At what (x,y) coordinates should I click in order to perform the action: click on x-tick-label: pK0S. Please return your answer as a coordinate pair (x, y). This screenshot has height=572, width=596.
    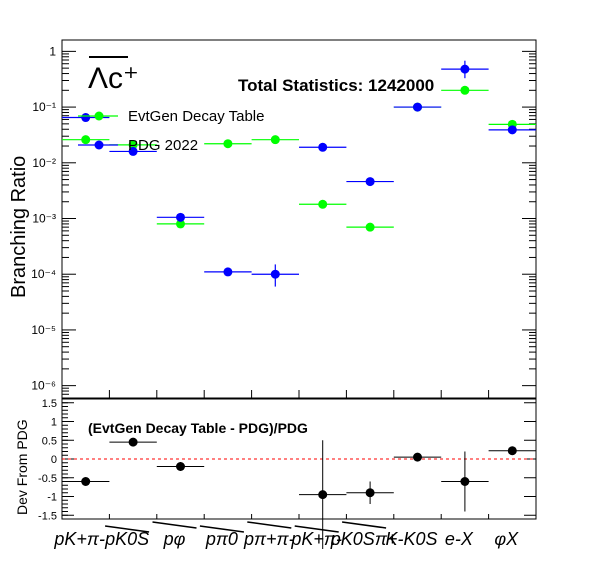
    Looking at the image, I should click on (127, 537).